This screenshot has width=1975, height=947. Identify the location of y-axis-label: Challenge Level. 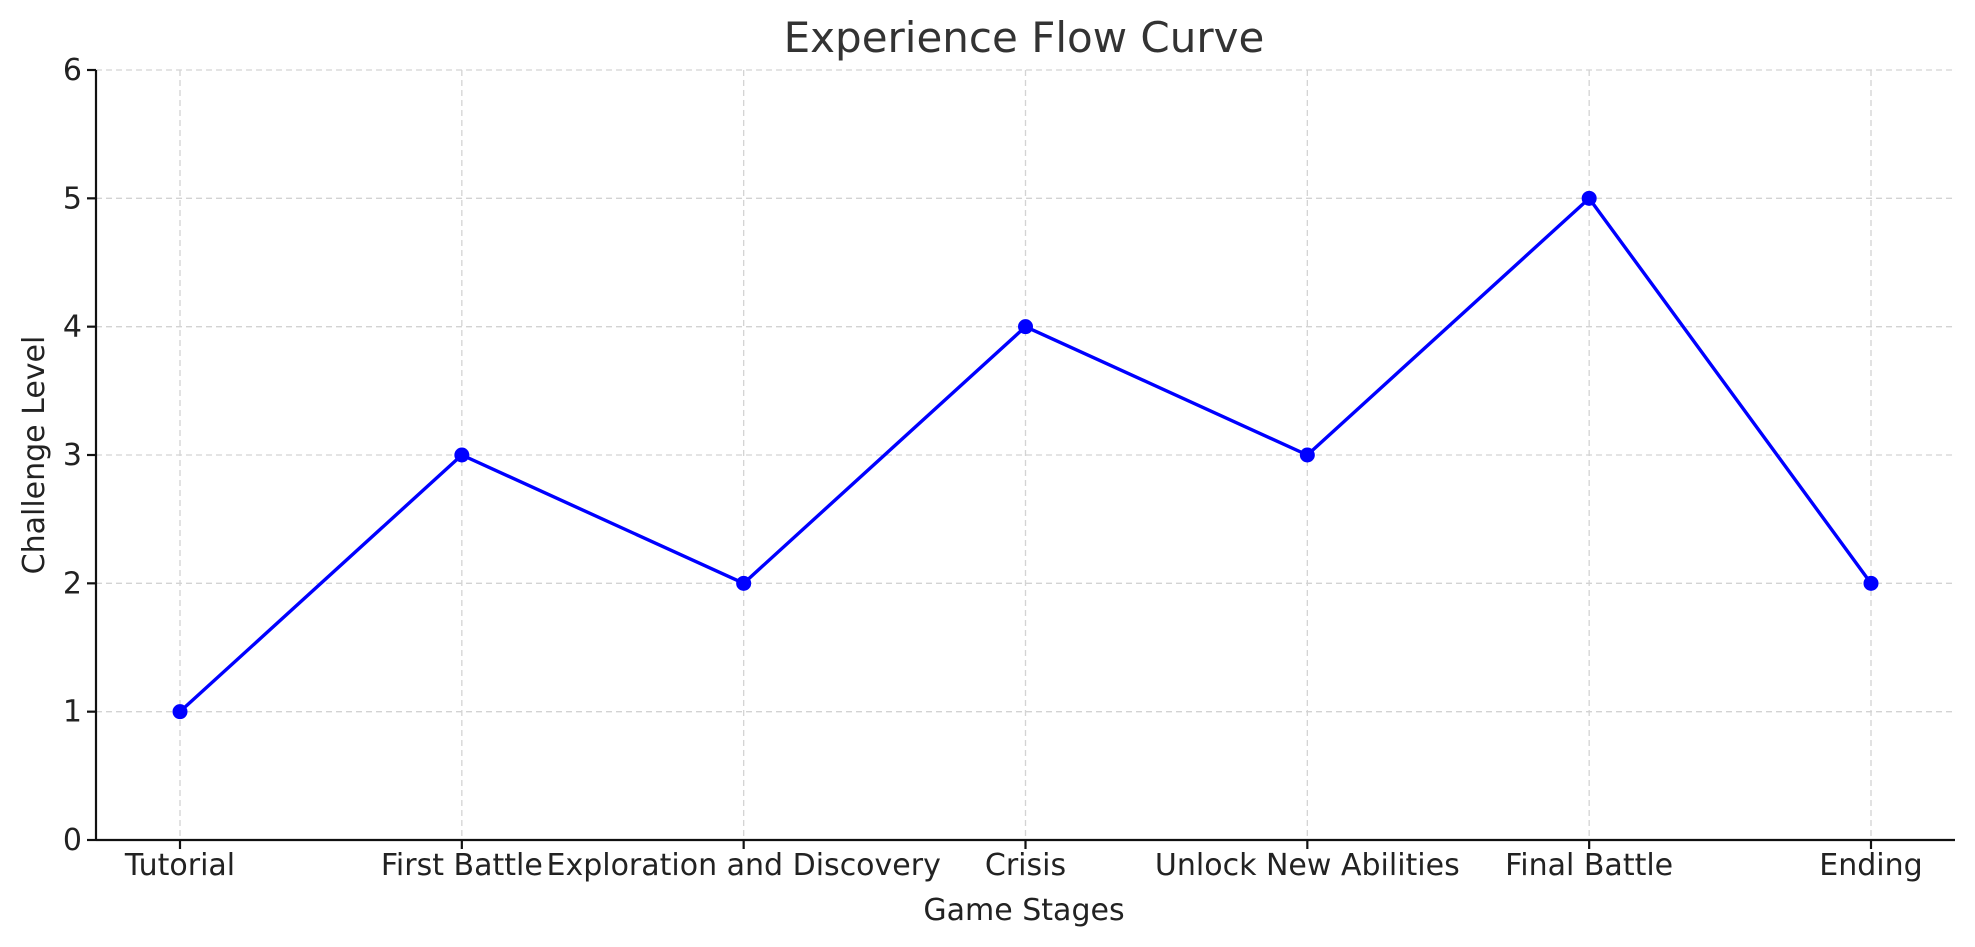
(34, 455).